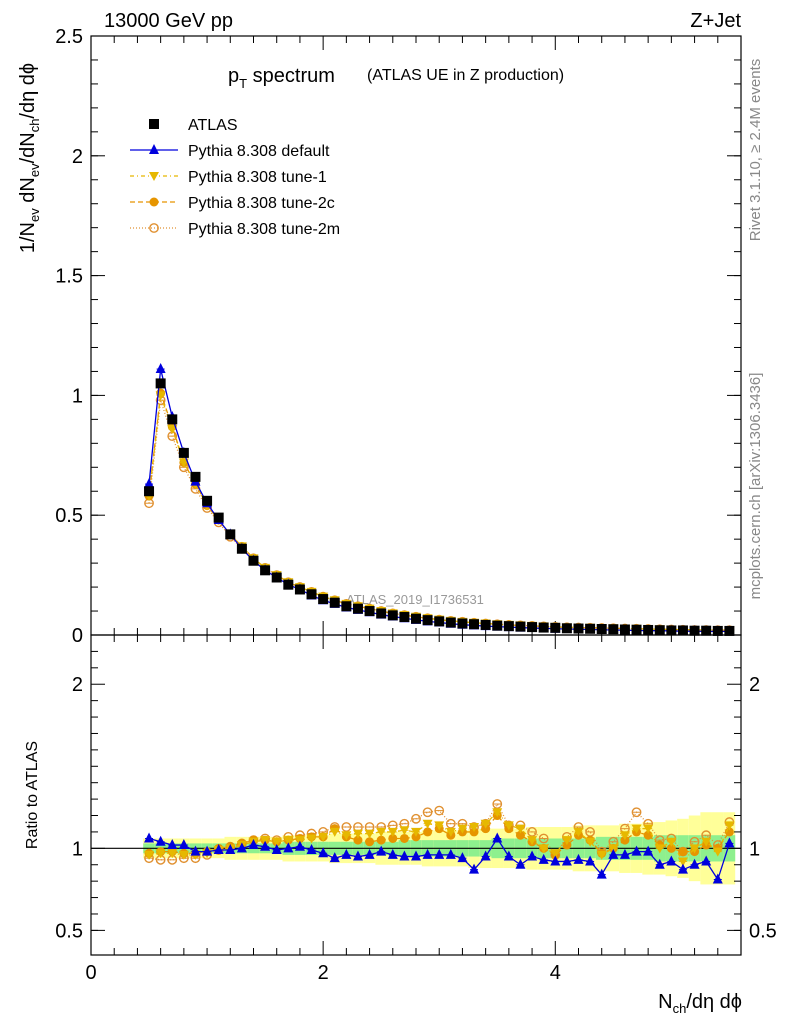  I want to click on y-tick-label: 0, so click(77, 636).